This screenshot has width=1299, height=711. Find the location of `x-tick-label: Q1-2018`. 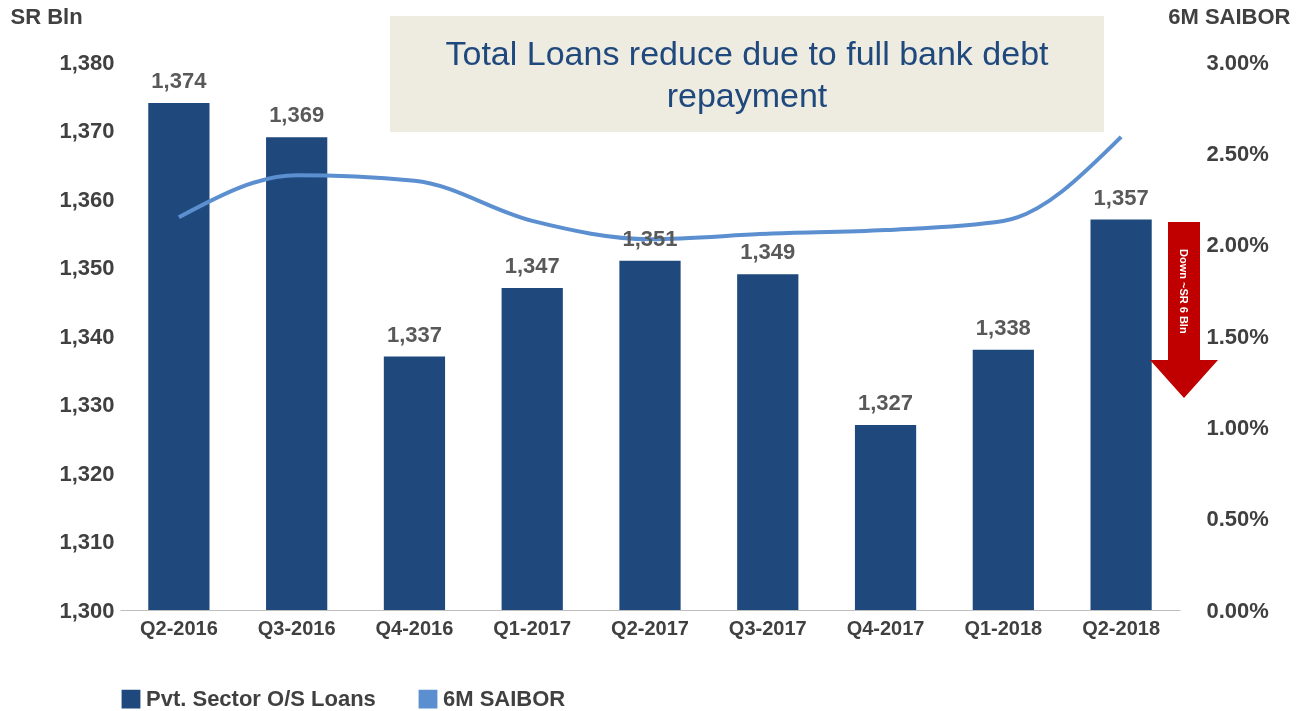

x-tick-label: Q1-2018 is located at coordinates (1003, 627).